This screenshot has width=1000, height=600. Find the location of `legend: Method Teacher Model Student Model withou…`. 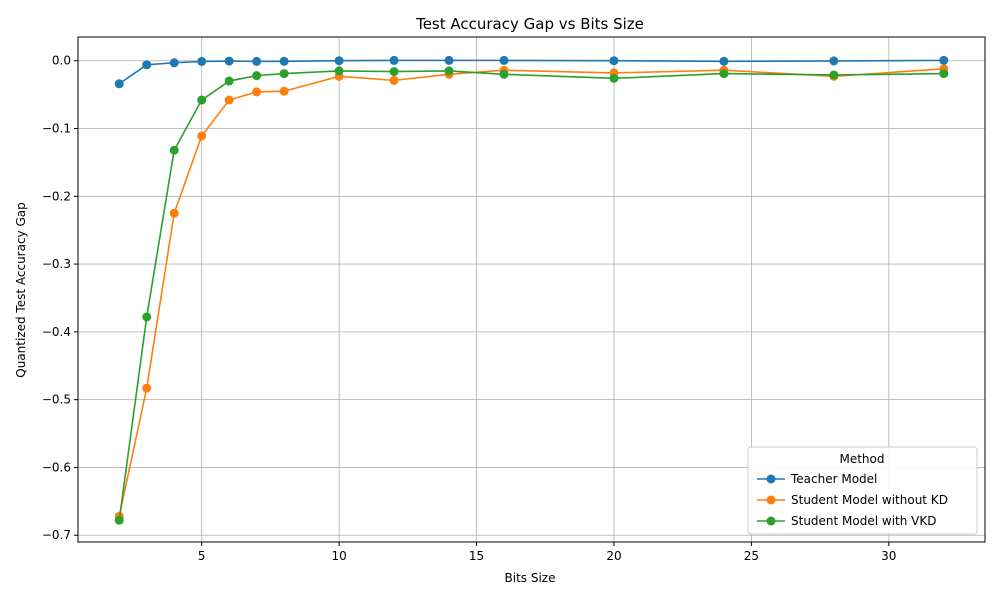

legend: Method Teacher Model Student Model withou… is located at coordinates (862, 490).